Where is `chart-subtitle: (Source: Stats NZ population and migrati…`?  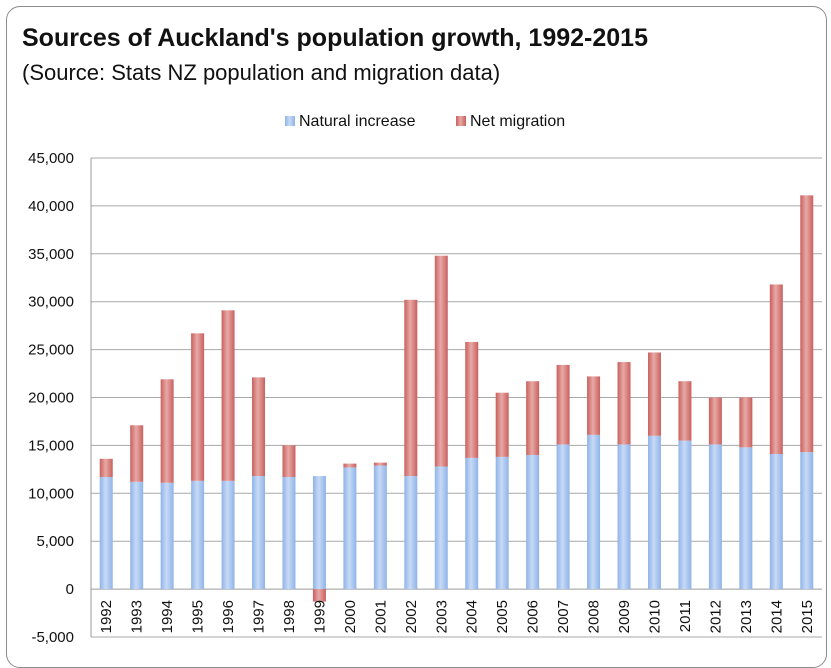 chart-subtitle: (Source: Stats NZ population and migrati… is located at coordinates (261, 72).